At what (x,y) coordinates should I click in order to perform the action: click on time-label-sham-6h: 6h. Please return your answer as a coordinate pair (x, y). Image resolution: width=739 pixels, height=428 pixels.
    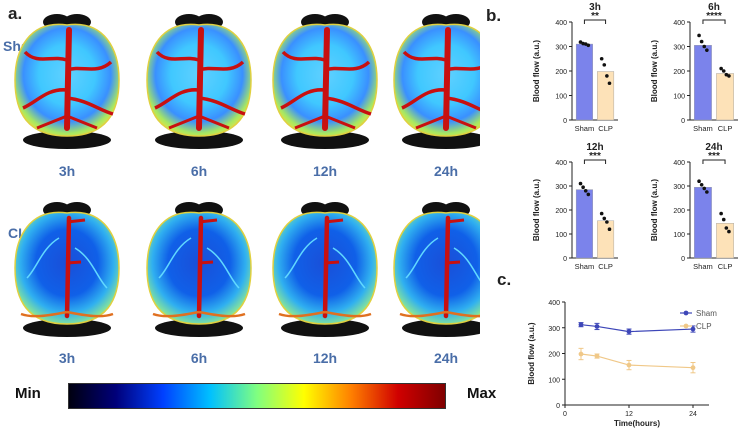
    Looking at the image, I should click on (199, 171).